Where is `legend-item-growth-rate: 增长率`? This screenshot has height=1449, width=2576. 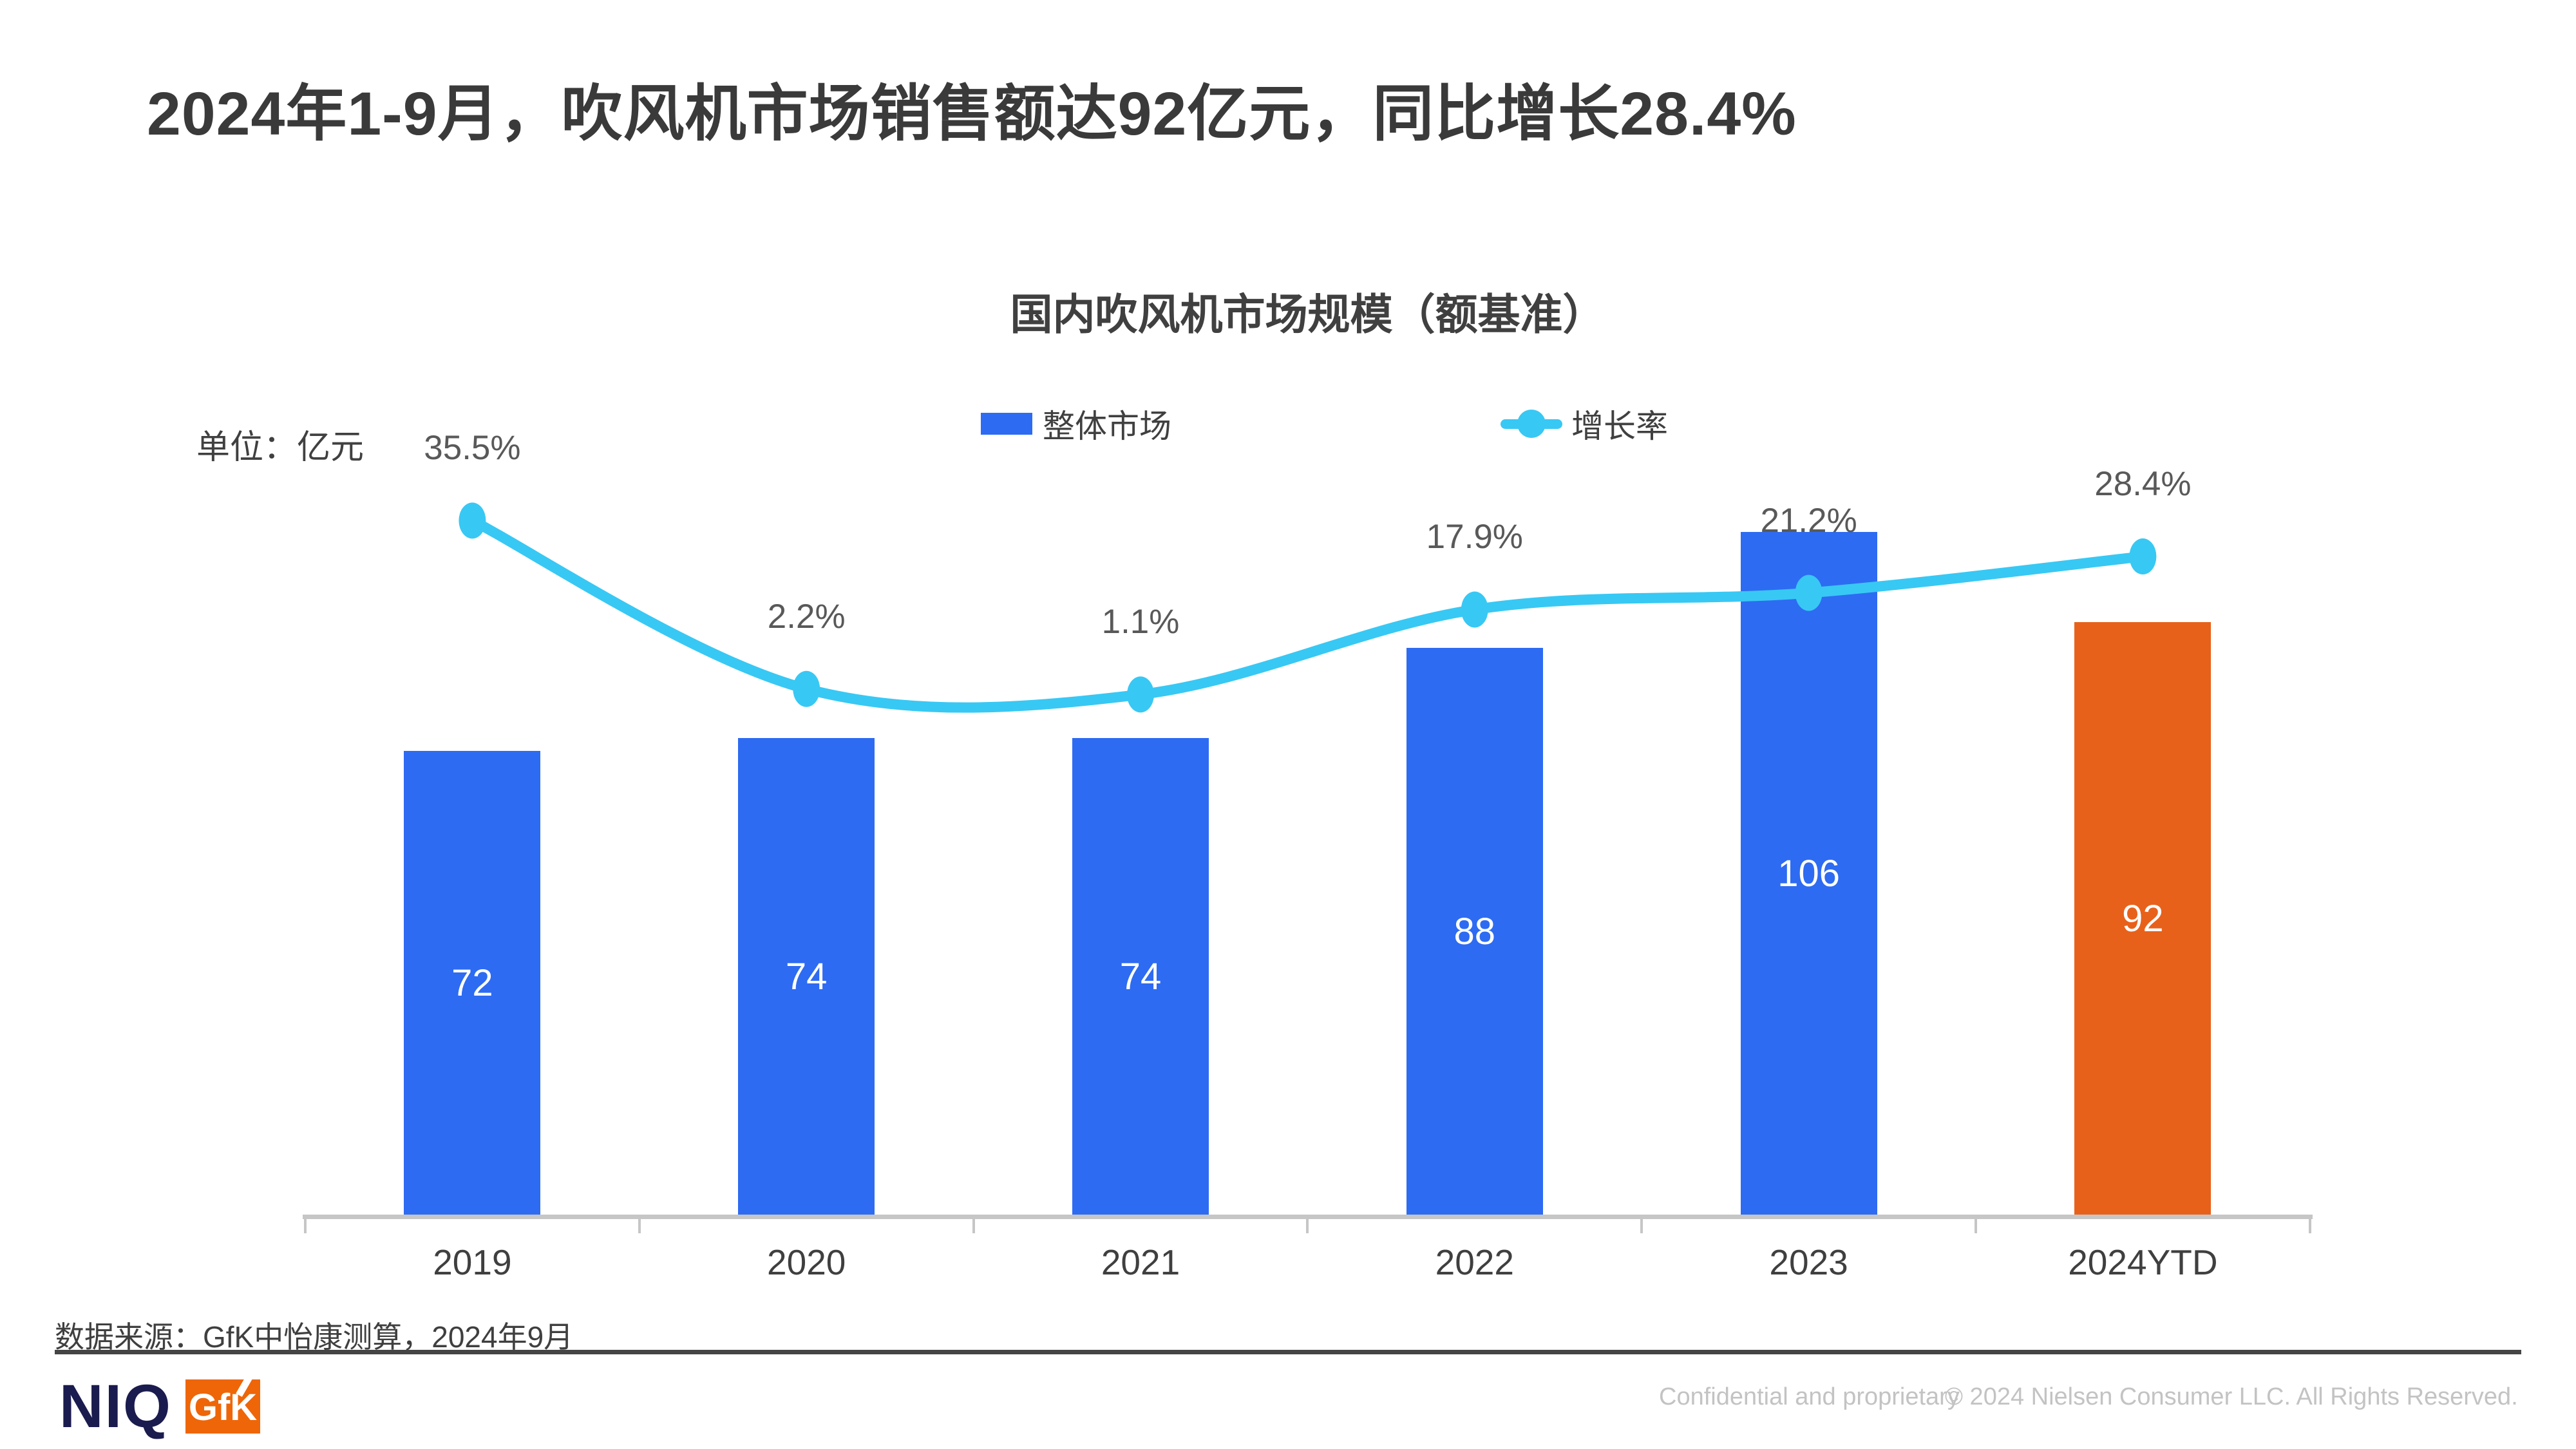
legend-item-growth-rate: 增长率 is located at coordinates (1585, 425).